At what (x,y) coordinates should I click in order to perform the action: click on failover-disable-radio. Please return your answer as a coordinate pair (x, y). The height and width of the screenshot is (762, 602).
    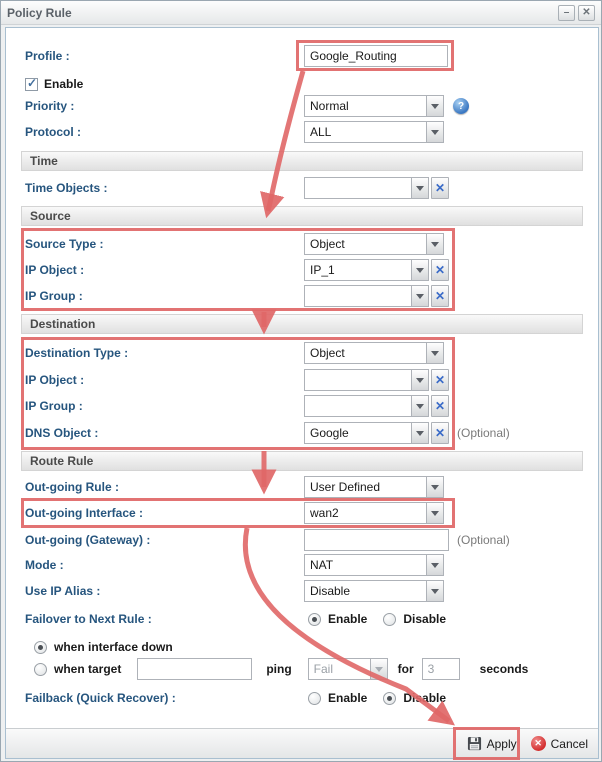
    Looking at the image, I should click on (390, 619).